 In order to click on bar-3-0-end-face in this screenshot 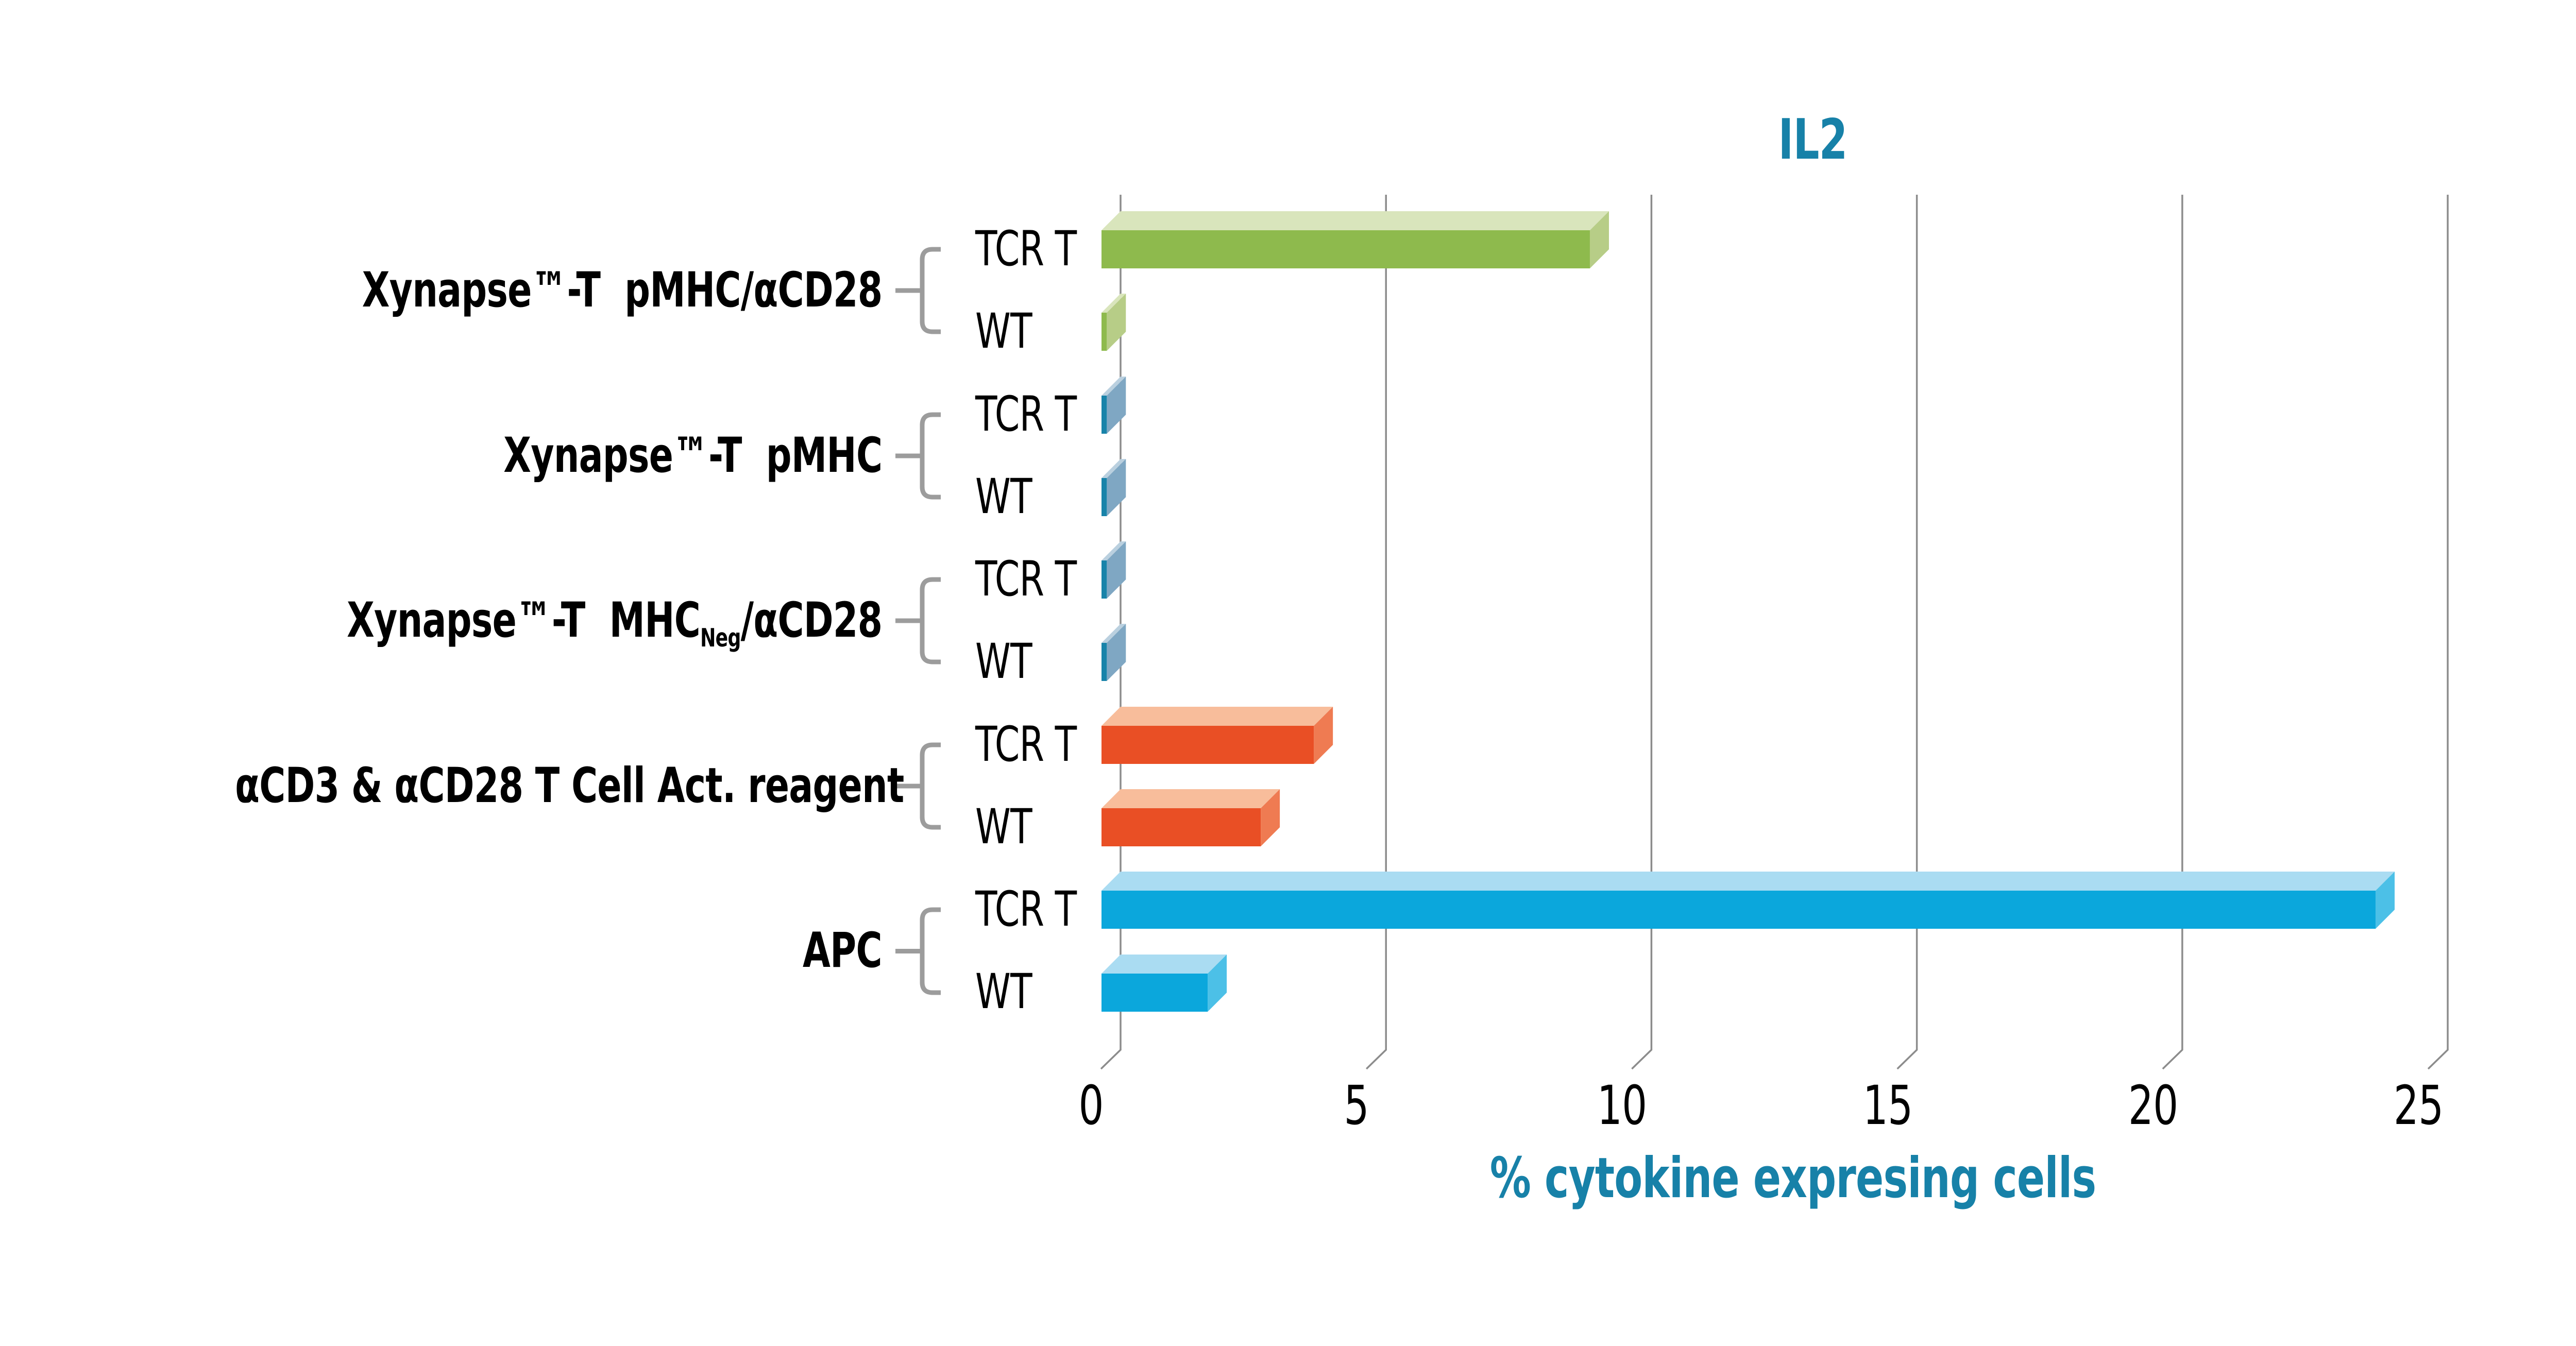, I will do `click(1323, 736)`.